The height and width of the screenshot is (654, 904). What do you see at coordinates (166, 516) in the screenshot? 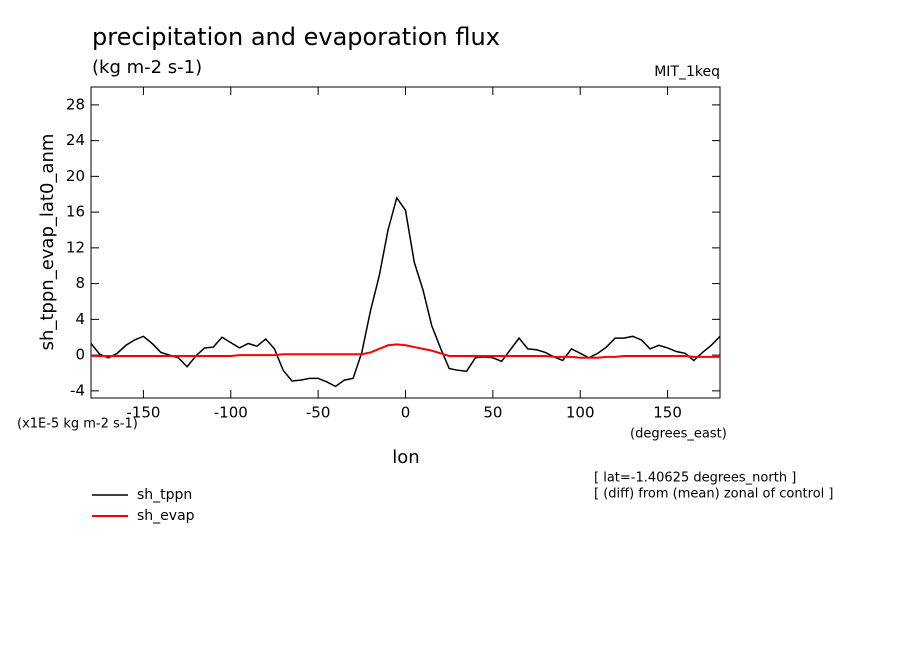
I see `legend-label: sh_evap` at bounding box center [166, 516].